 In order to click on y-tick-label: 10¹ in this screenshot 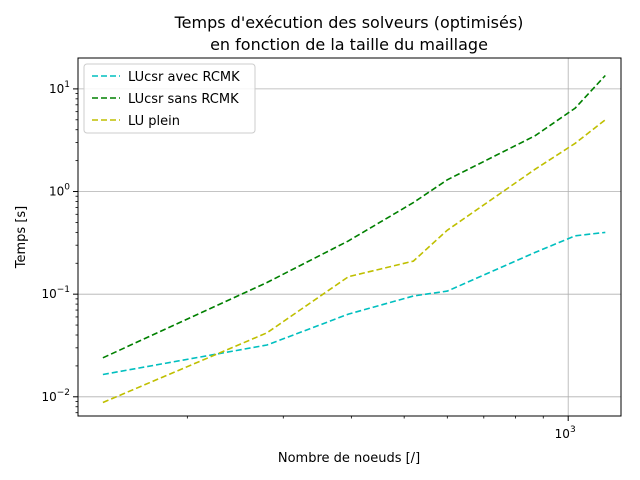, I will do `click(59, 88)`.